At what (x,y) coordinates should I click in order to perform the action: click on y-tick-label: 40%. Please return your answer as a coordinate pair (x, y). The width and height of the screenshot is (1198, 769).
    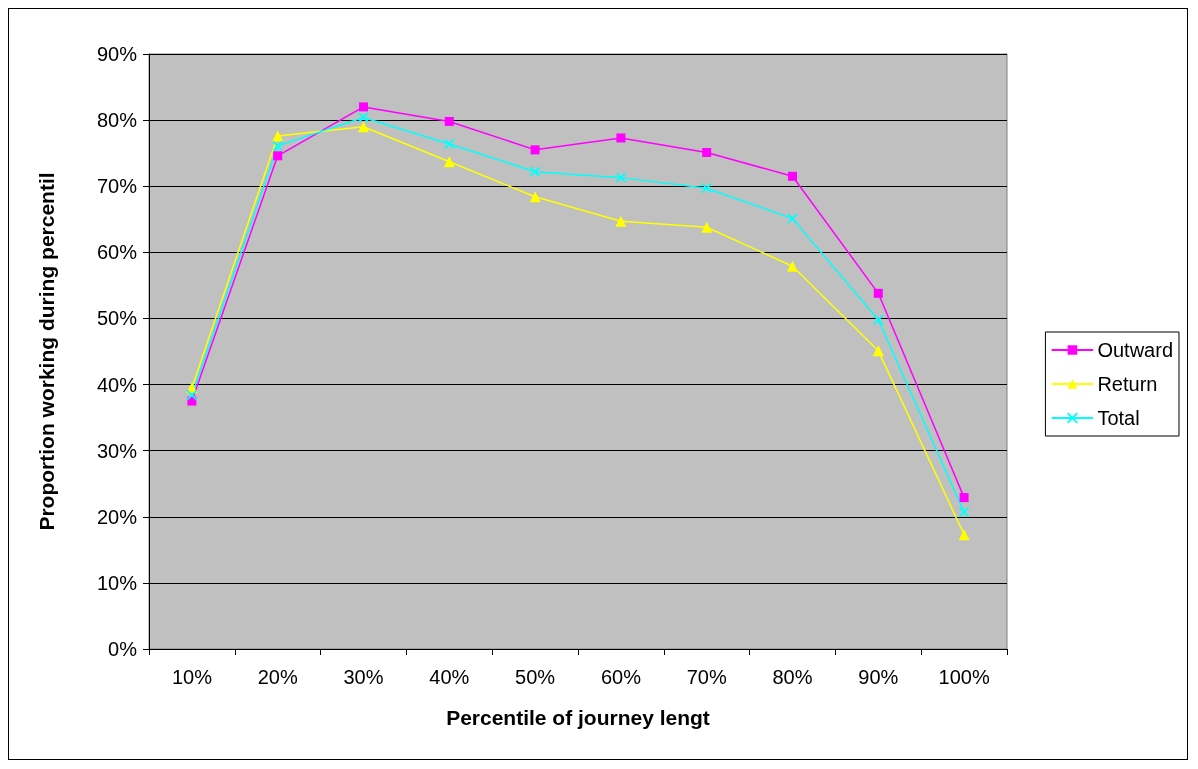
    Looking at the image, I should click on (117, 384).